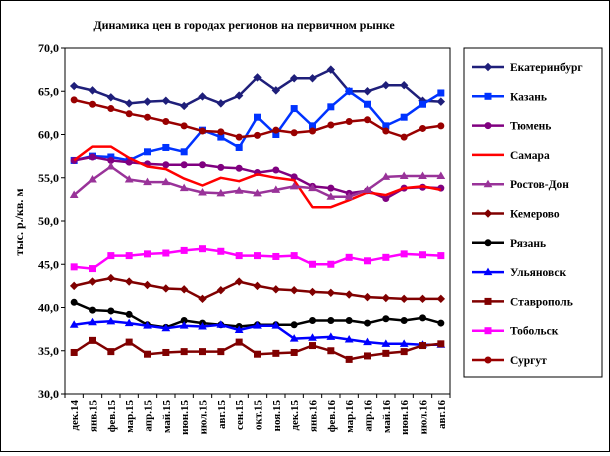 The height and width of the screenshot is (456, 610). What do you see at coordinates (48, 308) in the screenshot?
I see `y-tick-label: 40,0` at bounding box center [48, 308].